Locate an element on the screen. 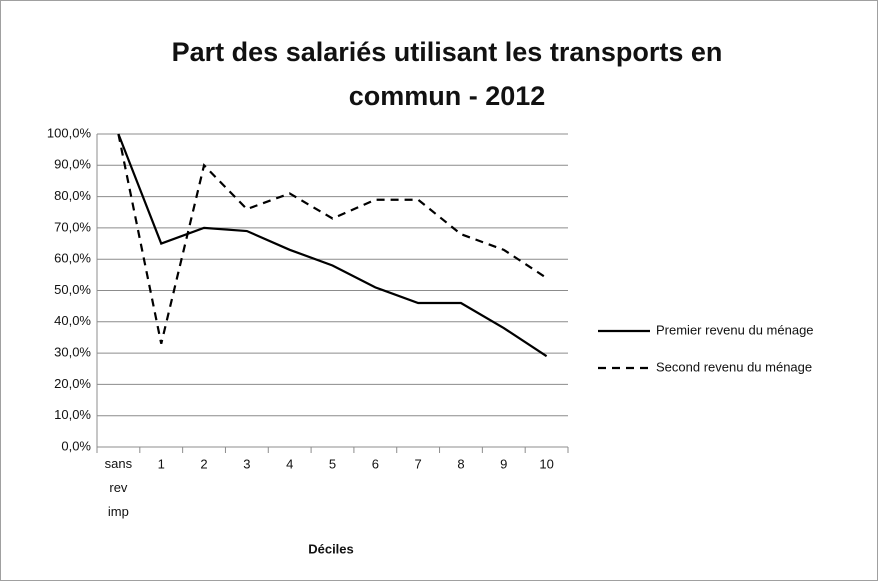 The image size is (878, 581). y-tick-label: 10,0% is located at coordinates (72, 414).